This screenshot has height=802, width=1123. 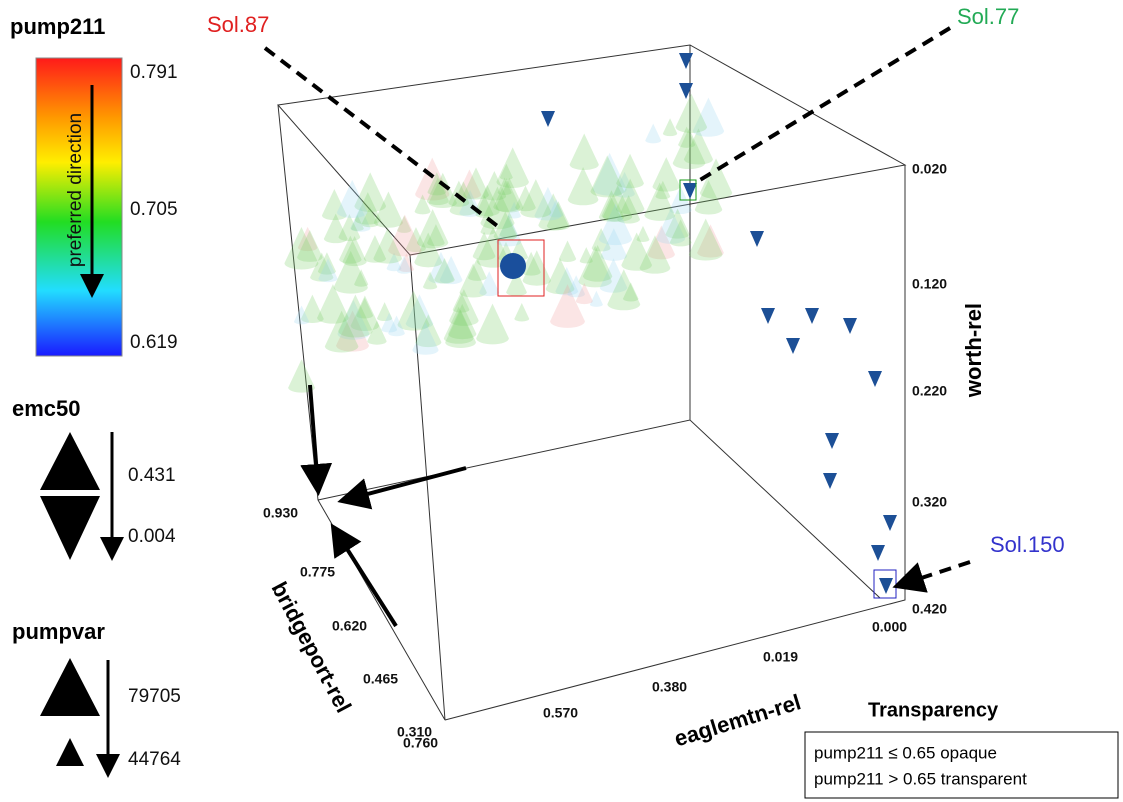 I want to click on tick-label: 0.775, so click(x=317, y=572).